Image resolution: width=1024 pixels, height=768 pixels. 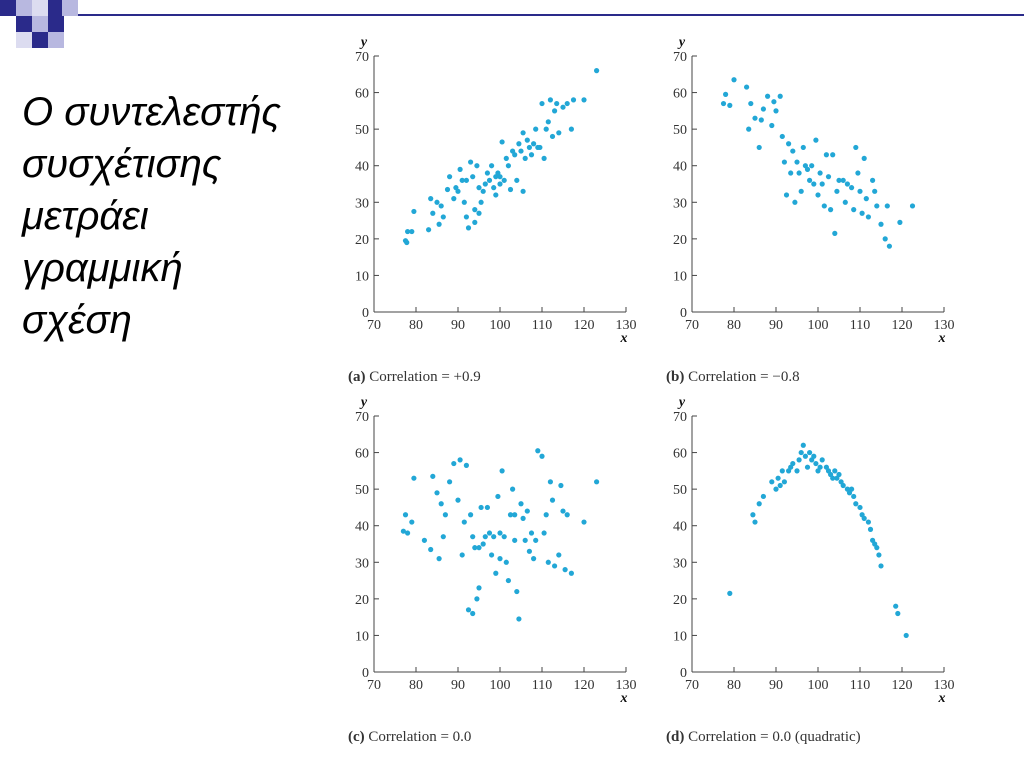 What do you see at coordinates (680, 94) in the screenshot?
I see `y-tick-label: 60` at bounding box center [680, 94].